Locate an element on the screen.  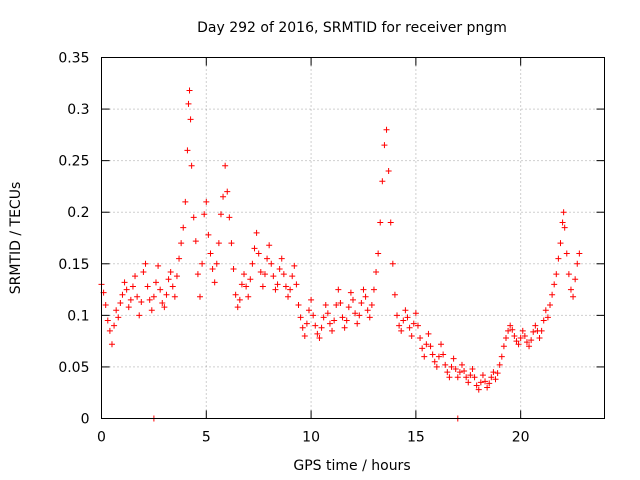
y-tick-label: 0.15 is located at coordinates (73, 265).